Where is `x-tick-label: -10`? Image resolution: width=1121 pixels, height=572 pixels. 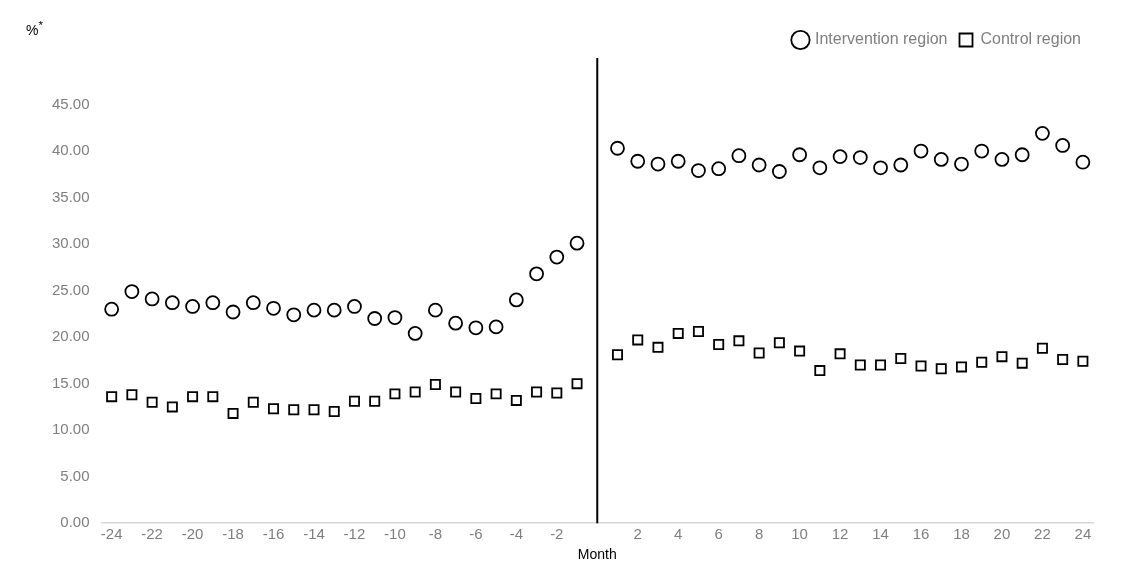 x-tick-label: -10 is located at coordinates (395, 534).